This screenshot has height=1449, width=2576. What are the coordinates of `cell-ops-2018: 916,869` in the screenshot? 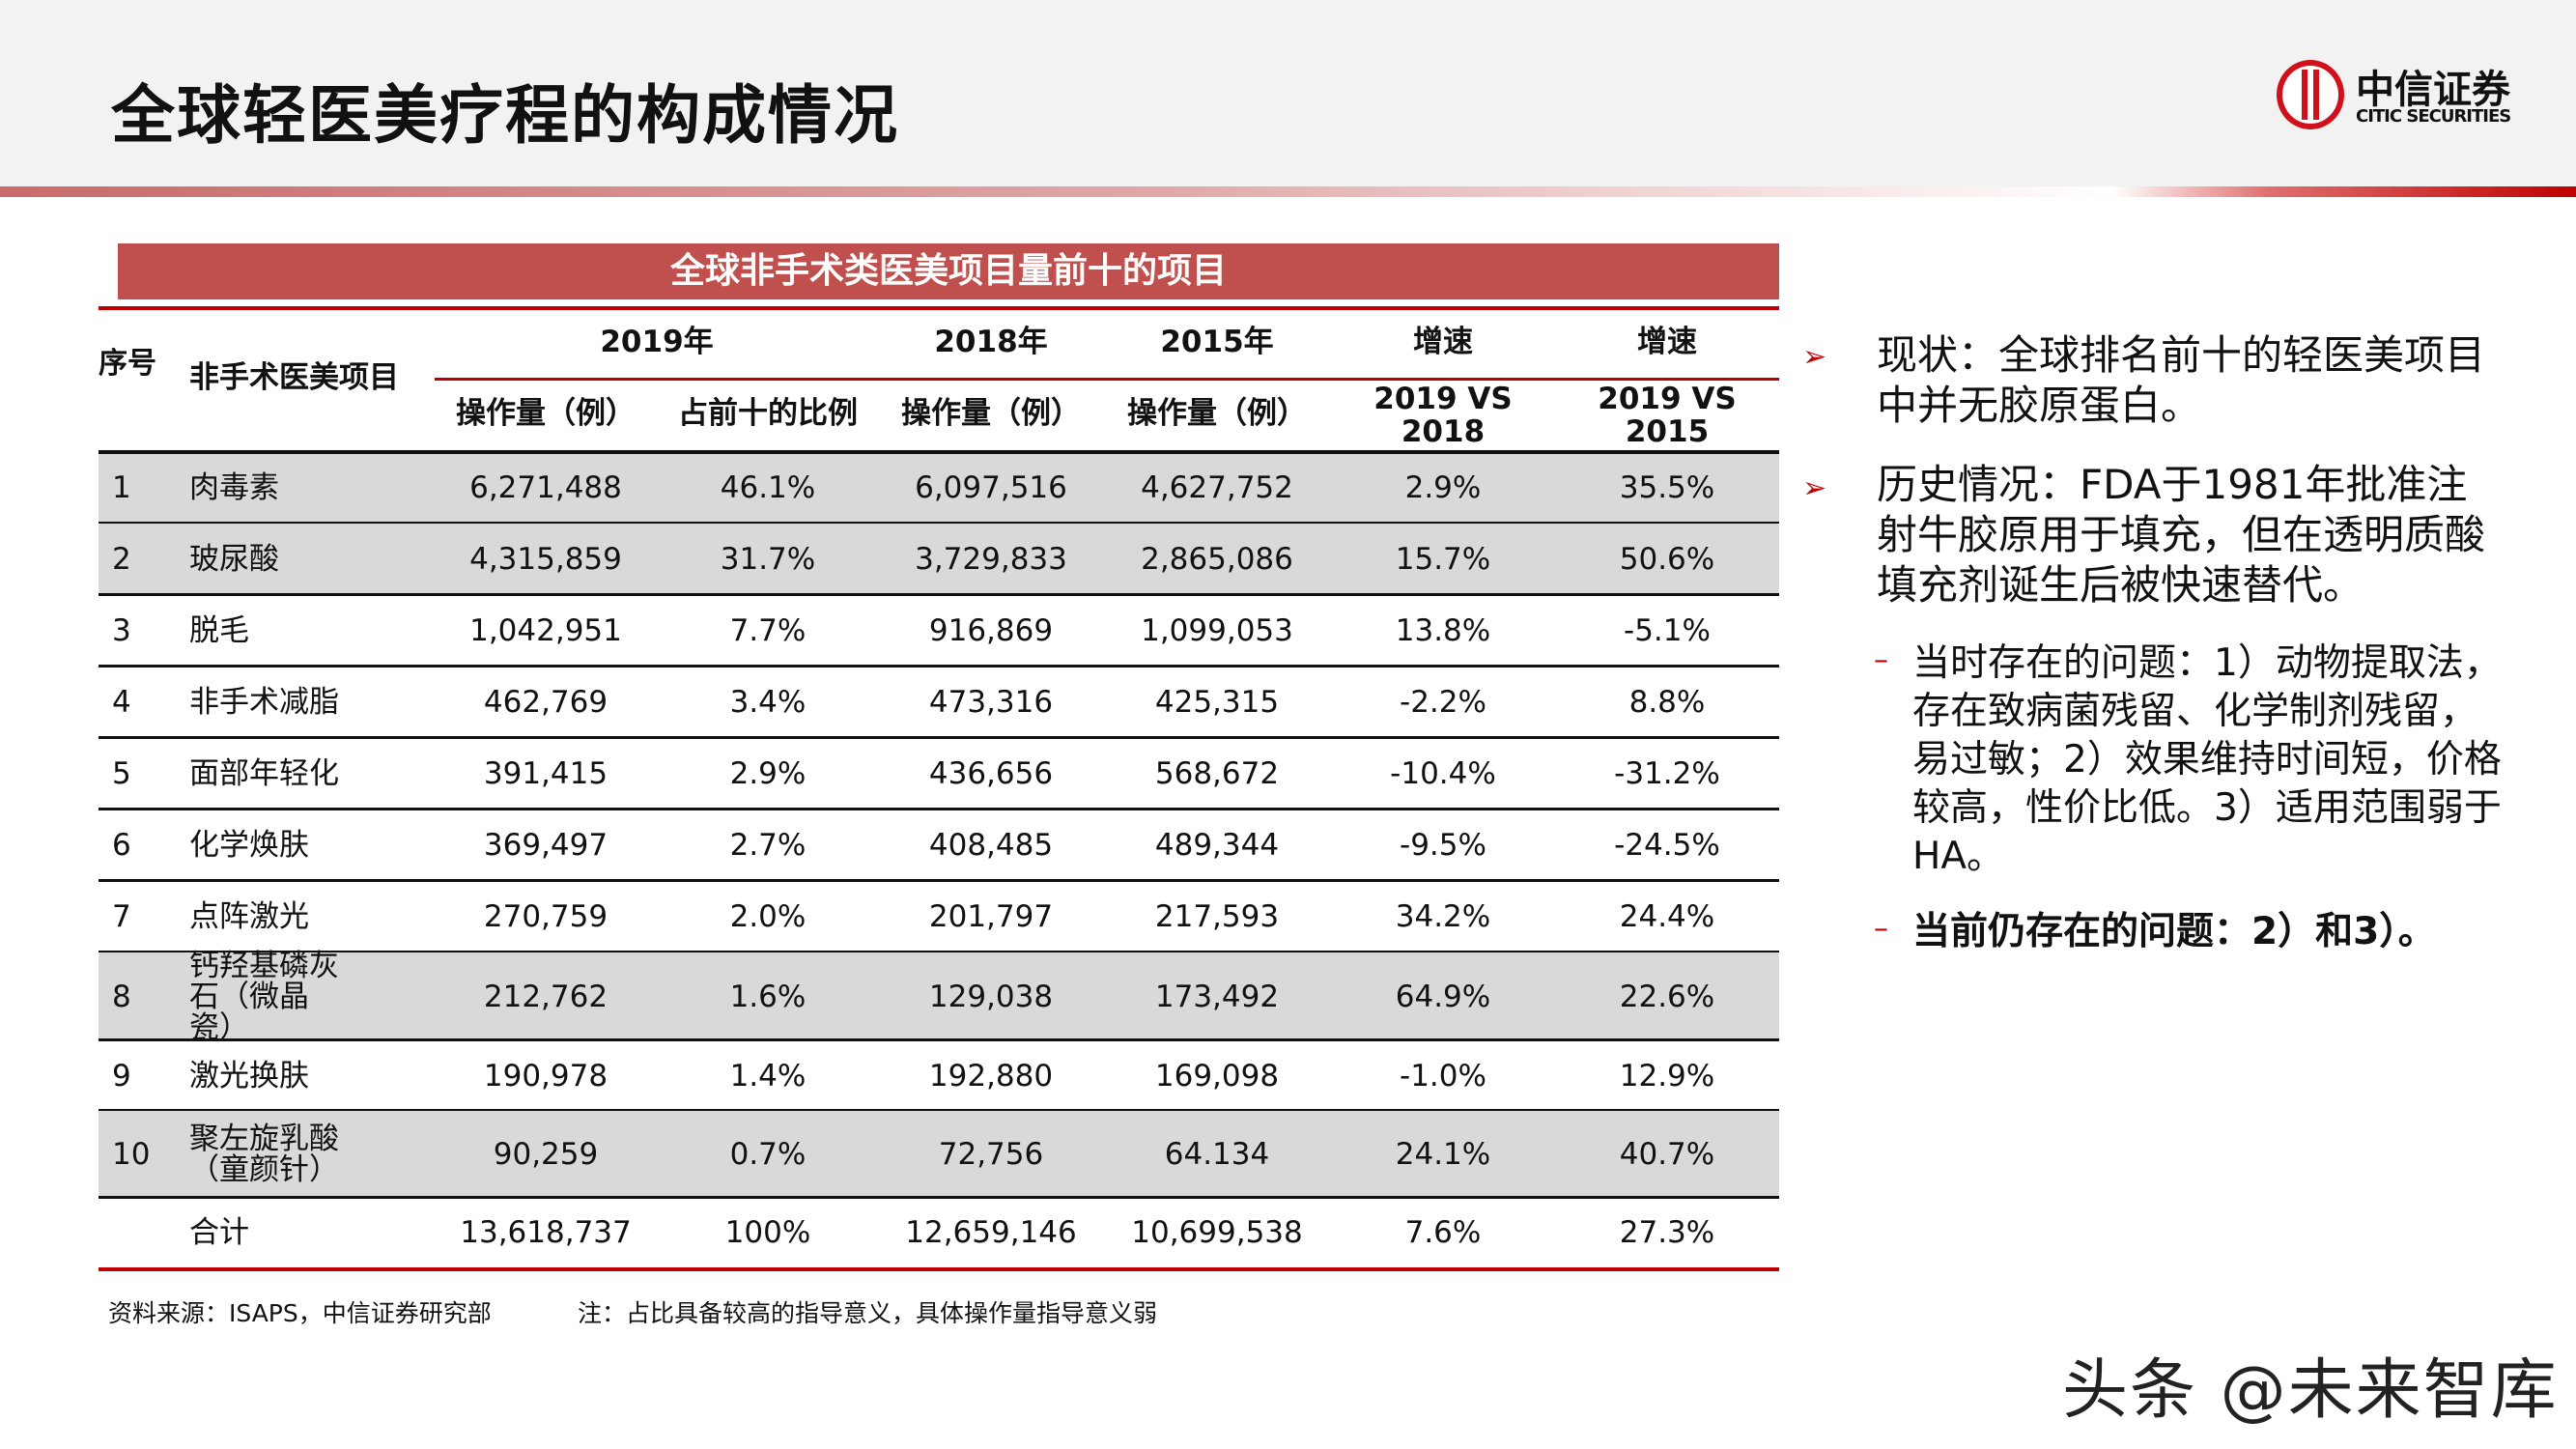 It's located at (991, 630).